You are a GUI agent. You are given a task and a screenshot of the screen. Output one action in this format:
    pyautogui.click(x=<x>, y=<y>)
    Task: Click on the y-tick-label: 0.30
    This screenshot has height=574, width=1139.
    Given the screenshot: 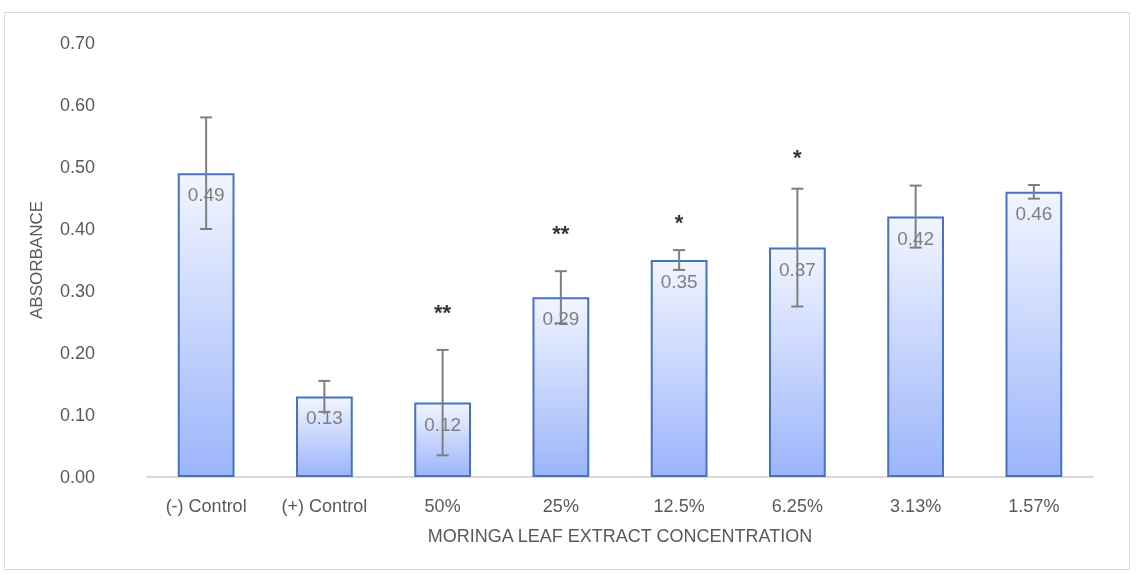 What is the action you would take?
    pyautogui.click(x=77, y=291)
    